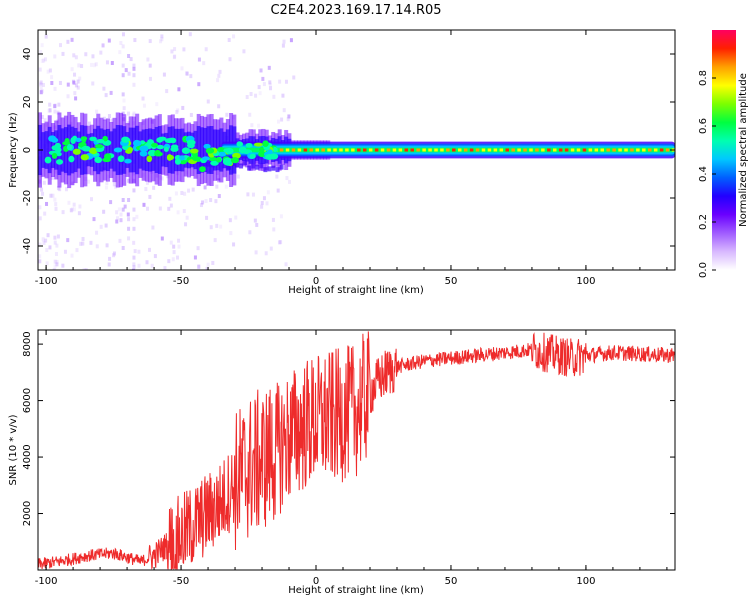 The width and height of the screenshot is (750, 600). I want to click on spectrogram-y-tick-label: -40, so click(27, 246).